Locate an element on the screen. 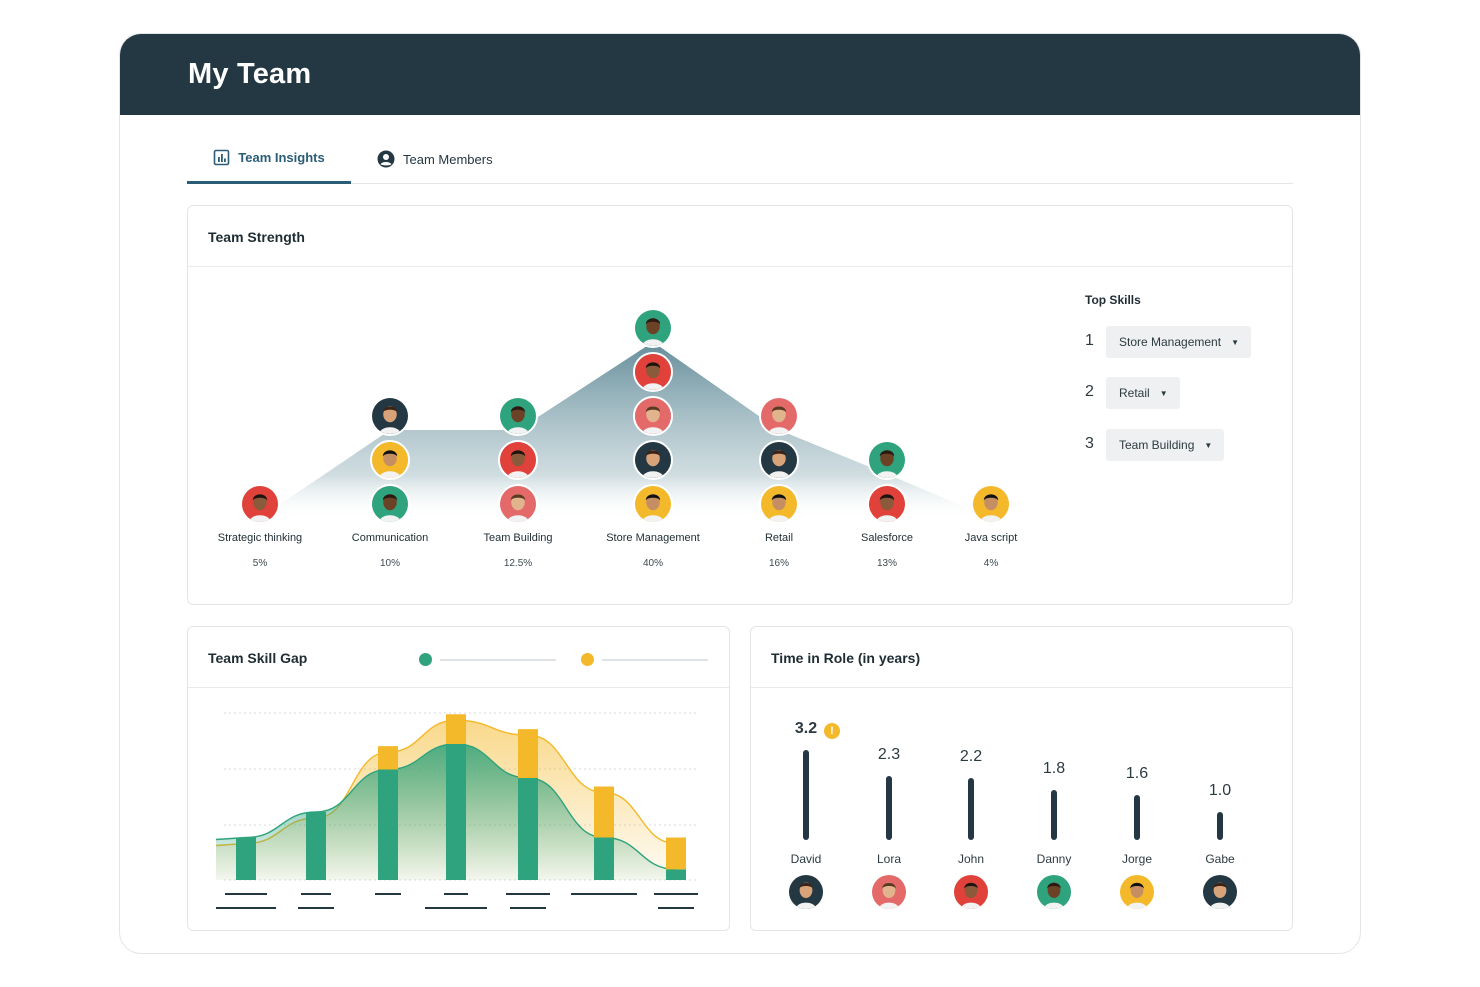 The width and height of the screenshot is (1480, 987). skill-percent: 40% is located at coordinates (652, 563).